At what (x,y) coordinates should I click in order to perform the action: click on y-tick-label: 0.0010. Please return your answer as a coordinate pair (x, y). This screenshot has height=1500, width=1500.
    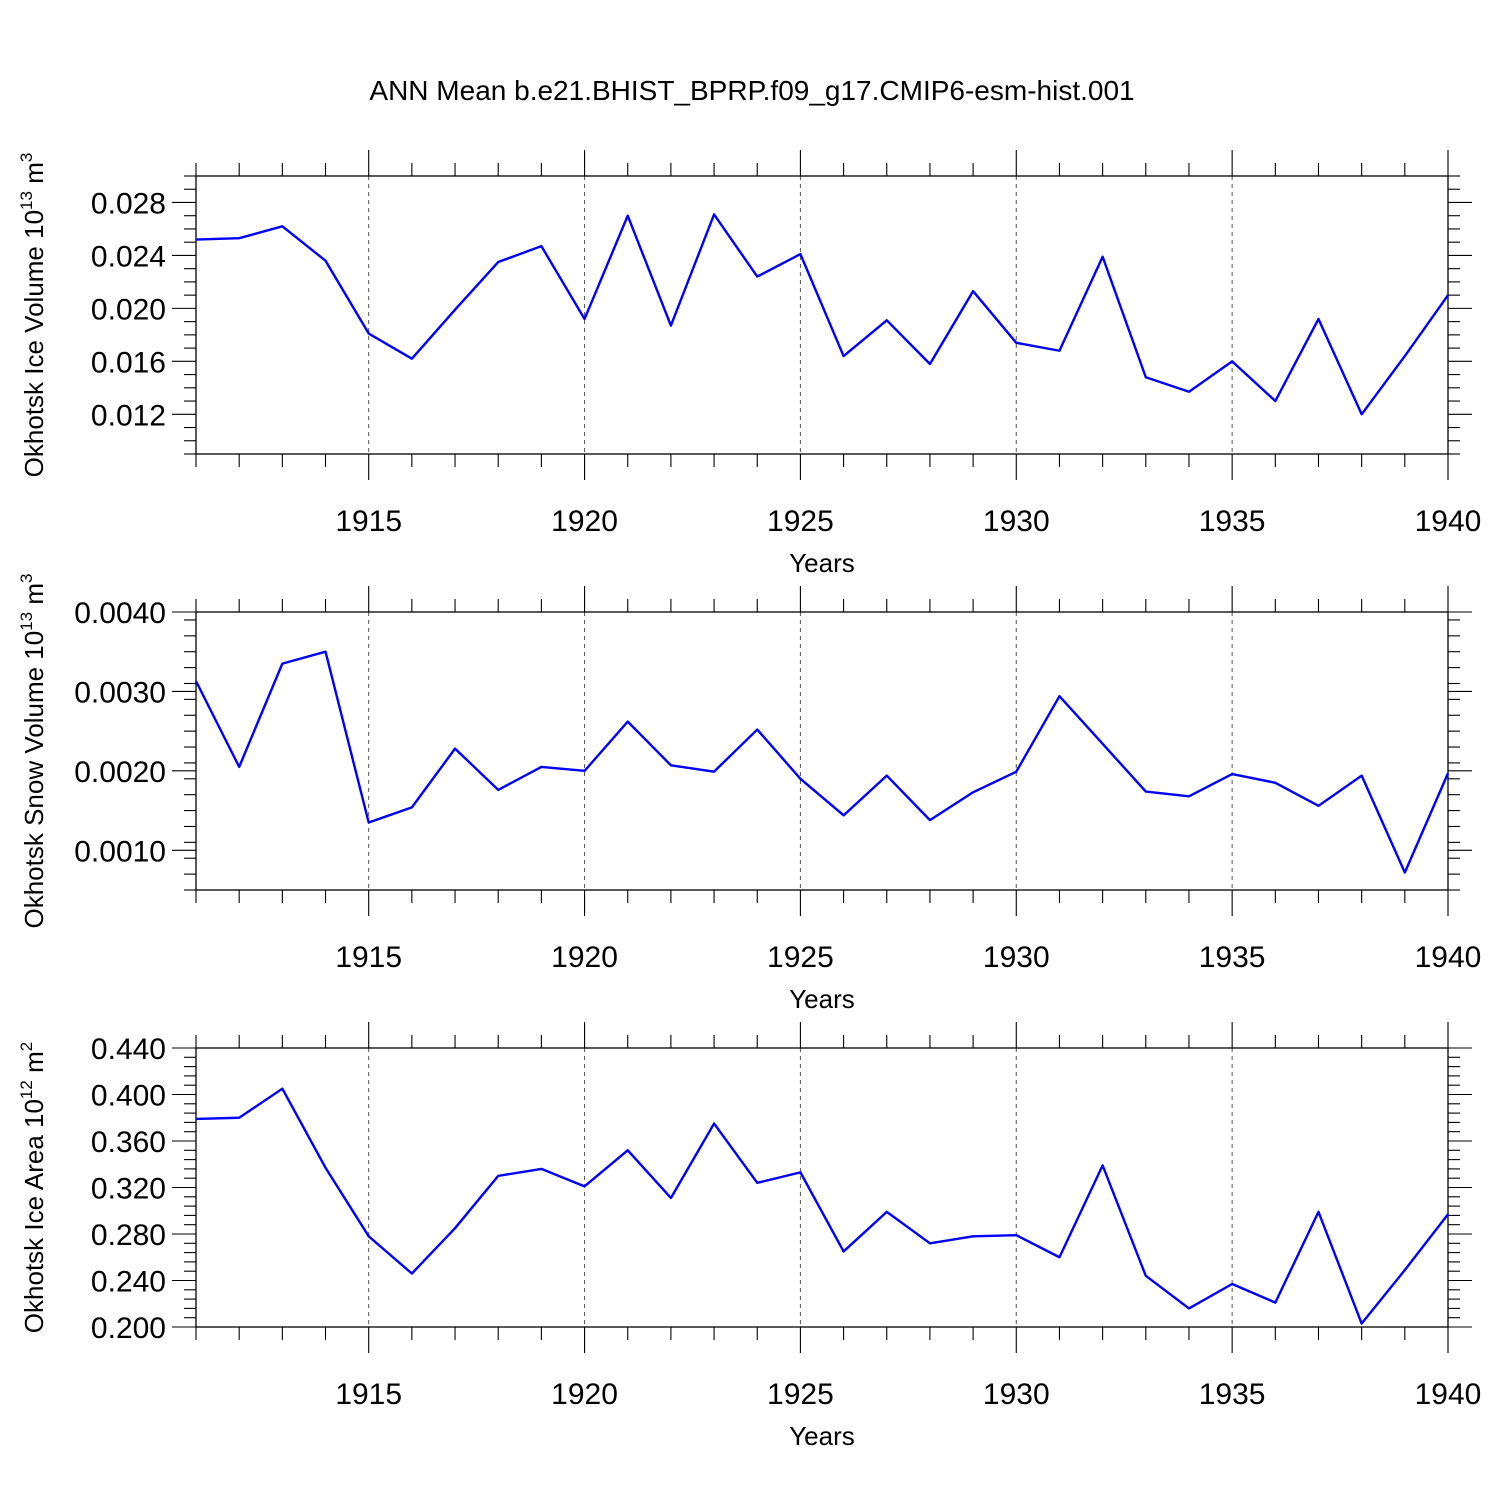
    Looking at the image, I should click on (120, 851).